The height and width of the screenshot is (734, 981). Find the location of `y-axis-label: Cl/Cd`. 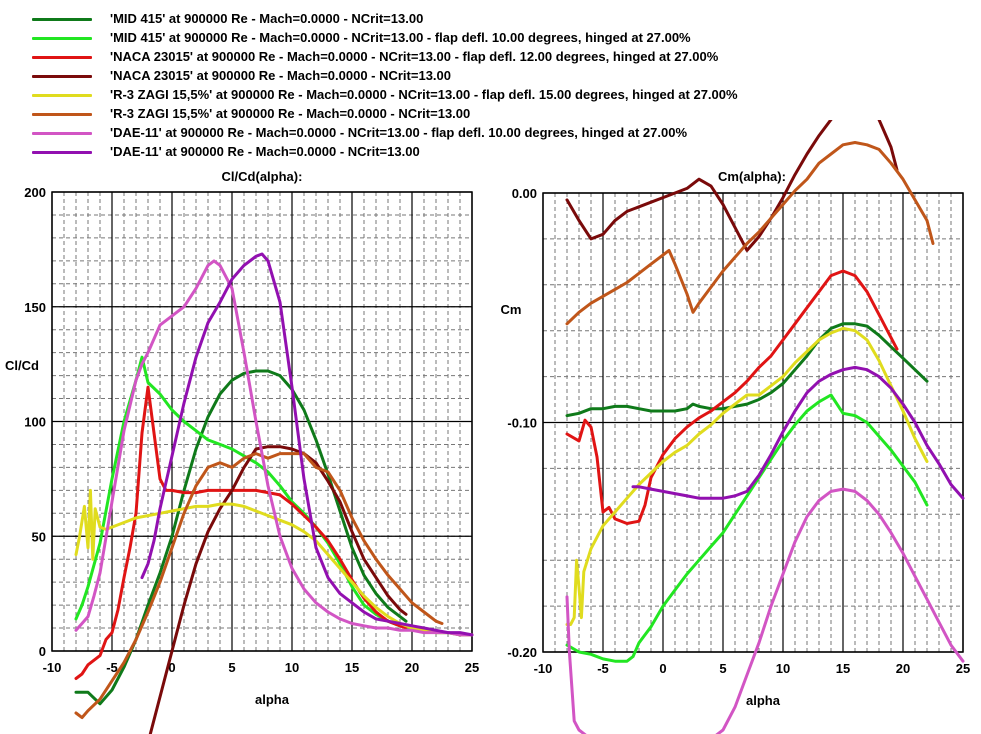

y-axis-label: Cl/Cd is located at coordinates (22, 365).